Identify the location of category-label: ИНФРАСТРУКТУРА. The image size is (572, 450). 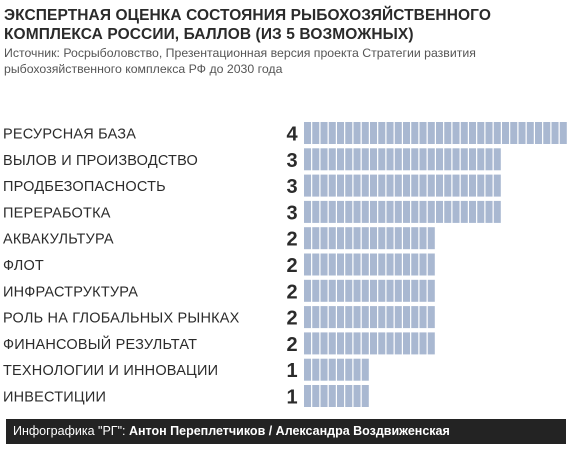
(70, 292).